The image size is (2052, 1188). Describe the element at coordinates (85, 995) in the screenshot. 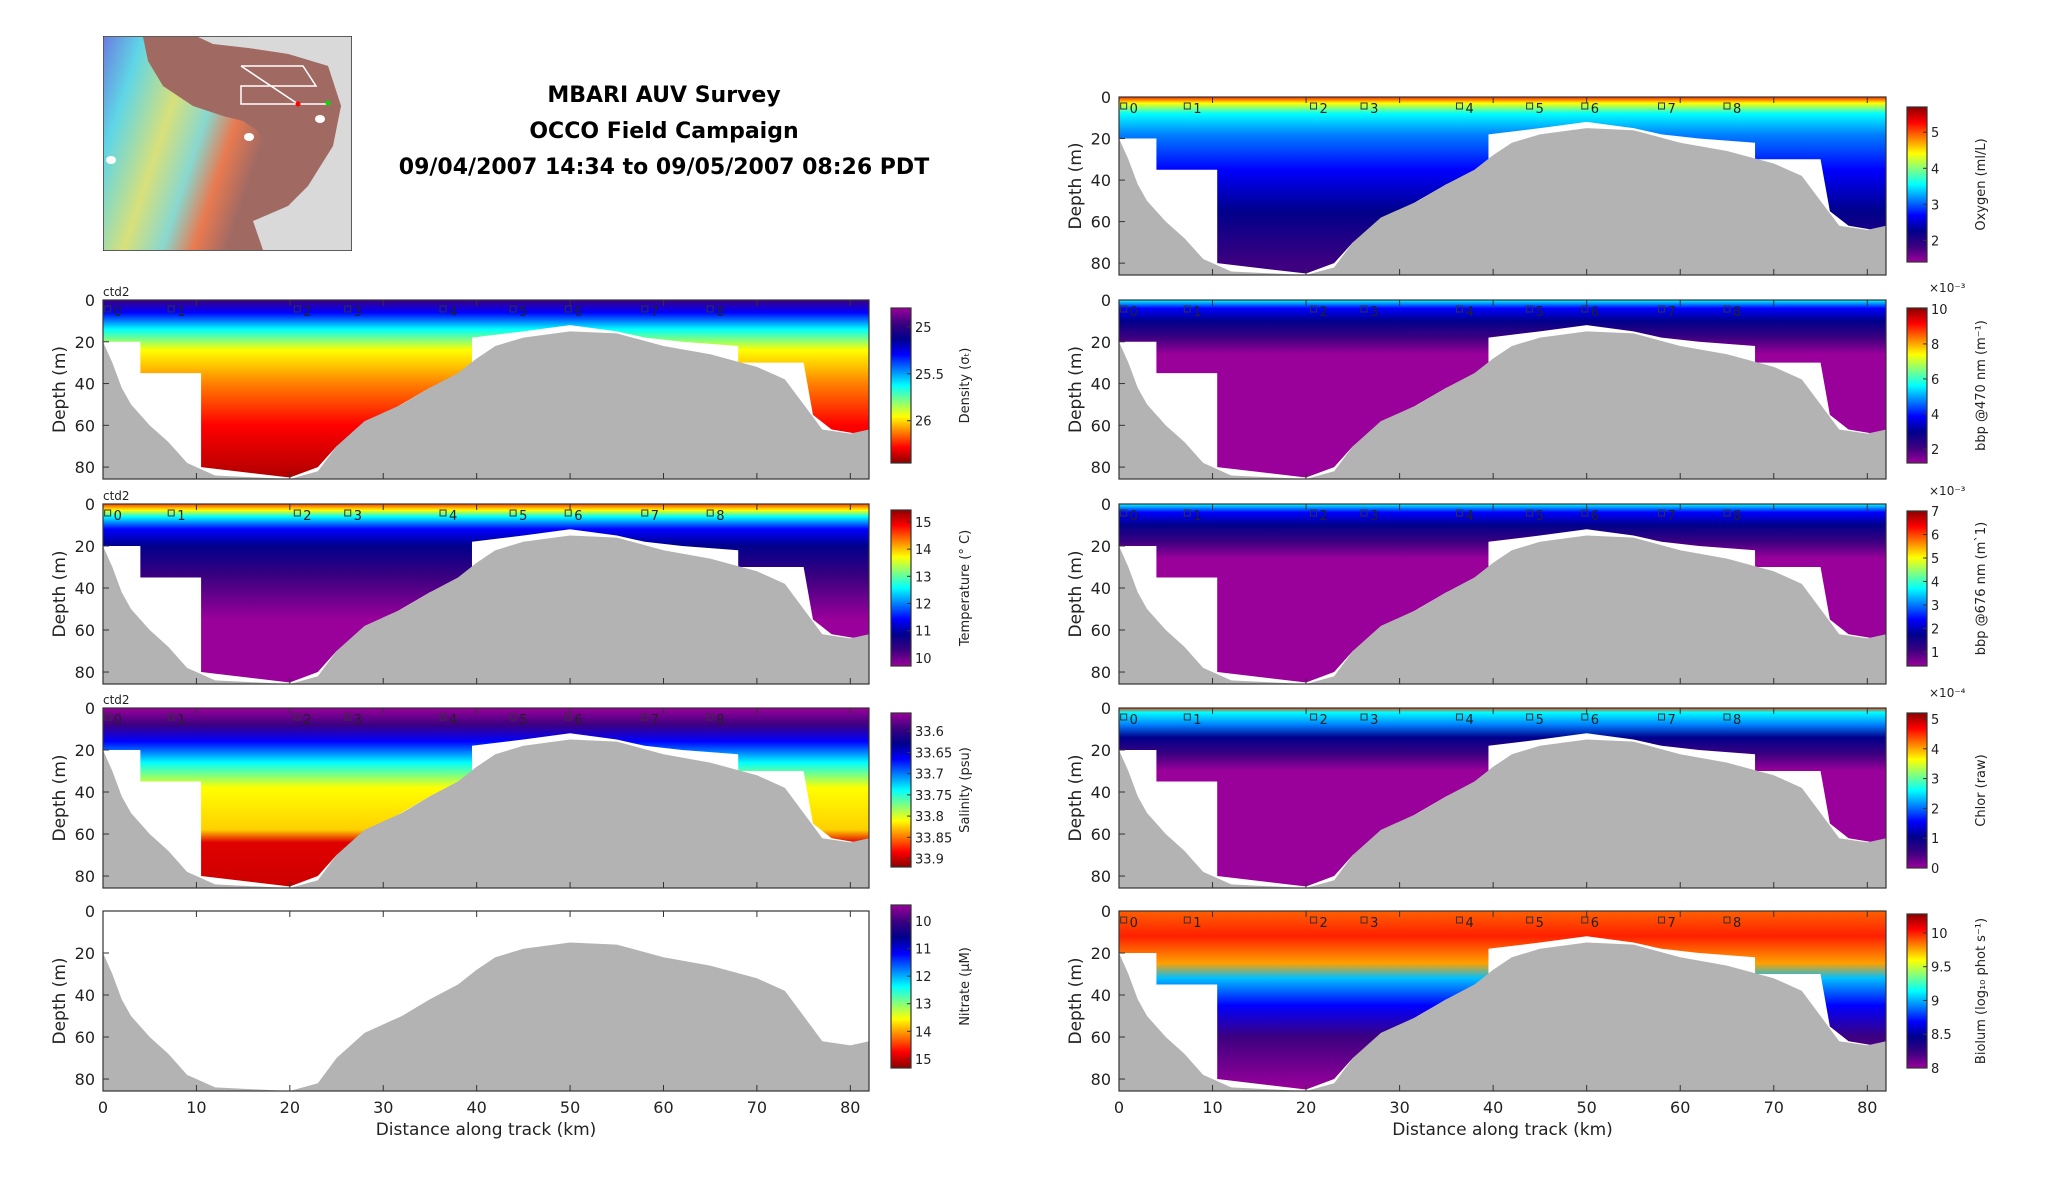

I see `y-tick-label: 40` at that location.